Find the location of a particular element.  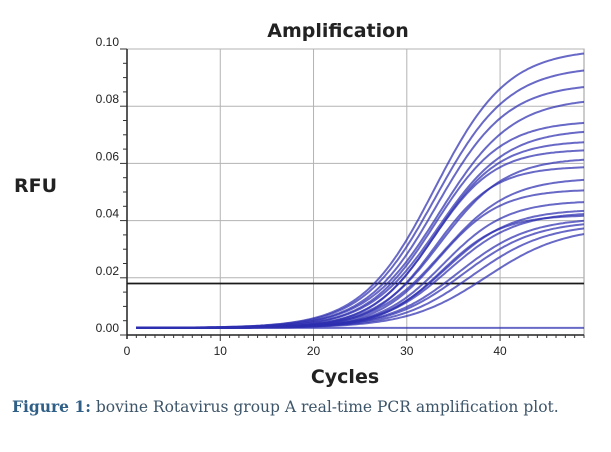

y-tick-label: 0.04 is located at coordinates (108, 214).